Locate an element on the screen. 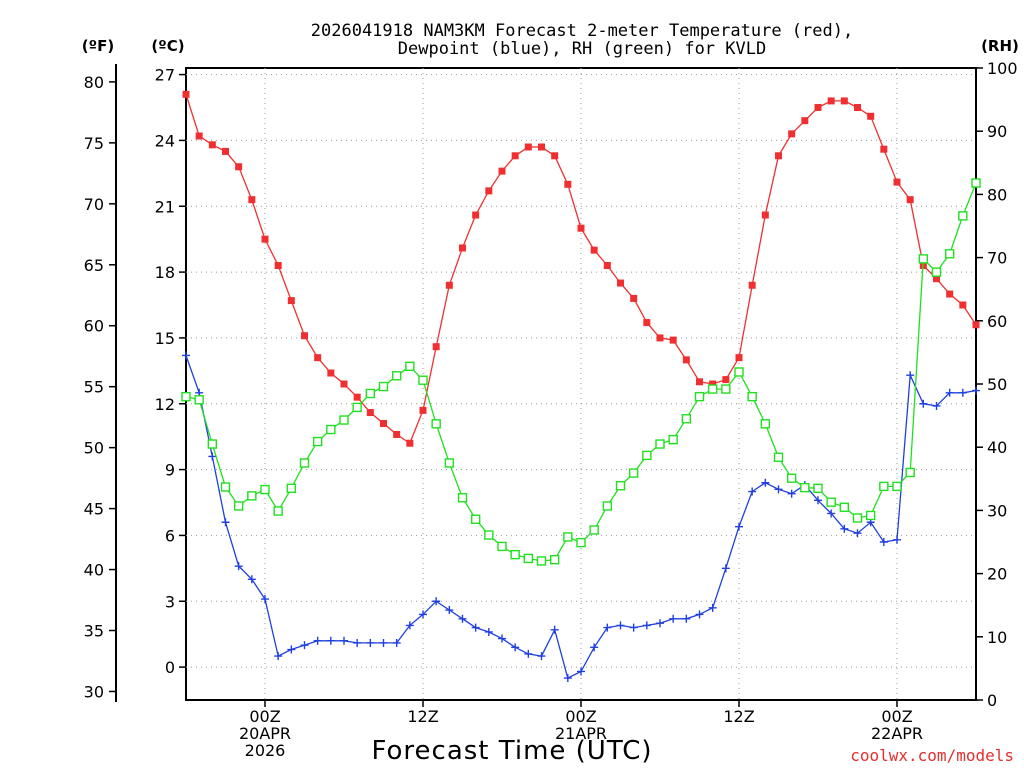 The image size is (1024, 768). fahrenheit-tick-label: 65 is located at coordinates (94, 265).